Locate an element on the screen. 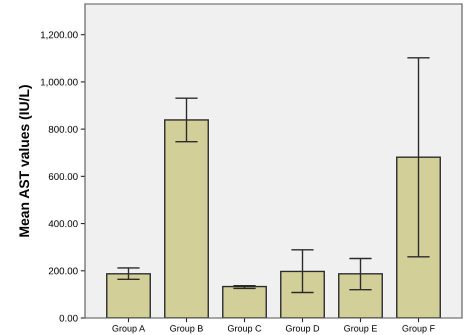 The width and height of the screenshot is (474, 335). x-tick-label: Group E is located at coordinates (360, 329).